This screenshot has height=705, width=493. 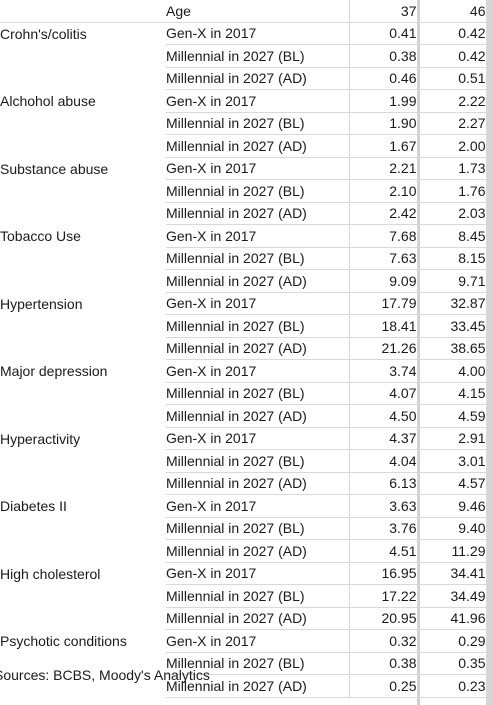 I want to click on table-row: Crohn's/colitis Gen-X in 2017 0.41 0.42, so click(x=243, y=33).